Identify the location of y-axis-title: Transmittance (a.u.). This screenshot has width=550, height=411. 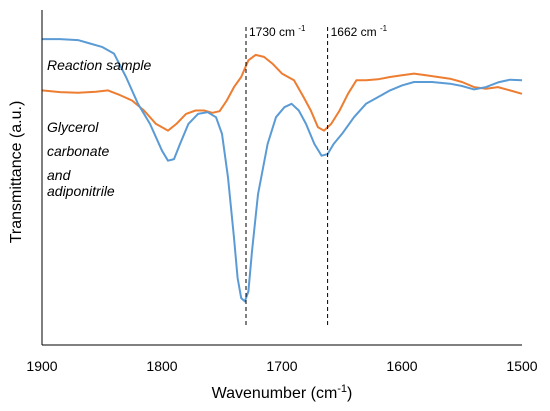
(16, 172).